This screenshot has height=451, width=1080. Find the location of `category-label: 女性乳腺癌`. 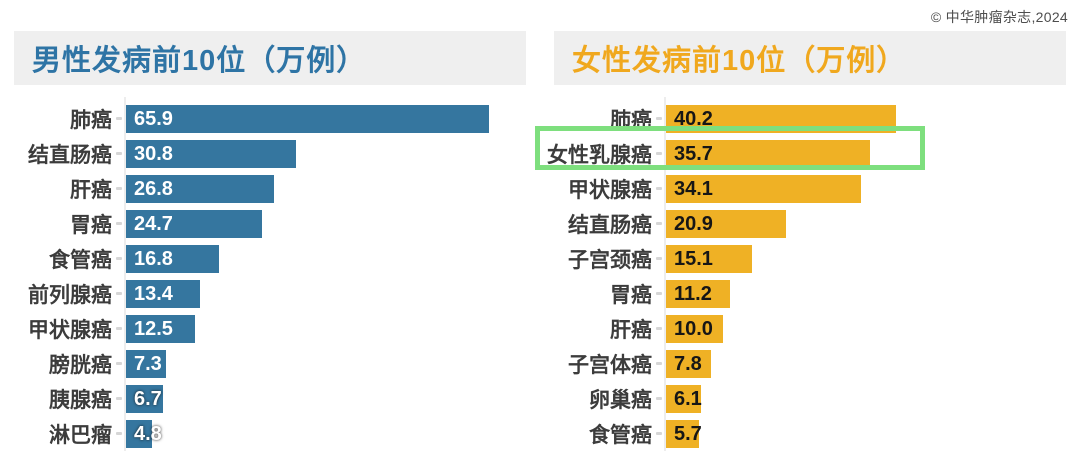

category-label: 女性乳腺癌 is located at coordinates (599, 155).